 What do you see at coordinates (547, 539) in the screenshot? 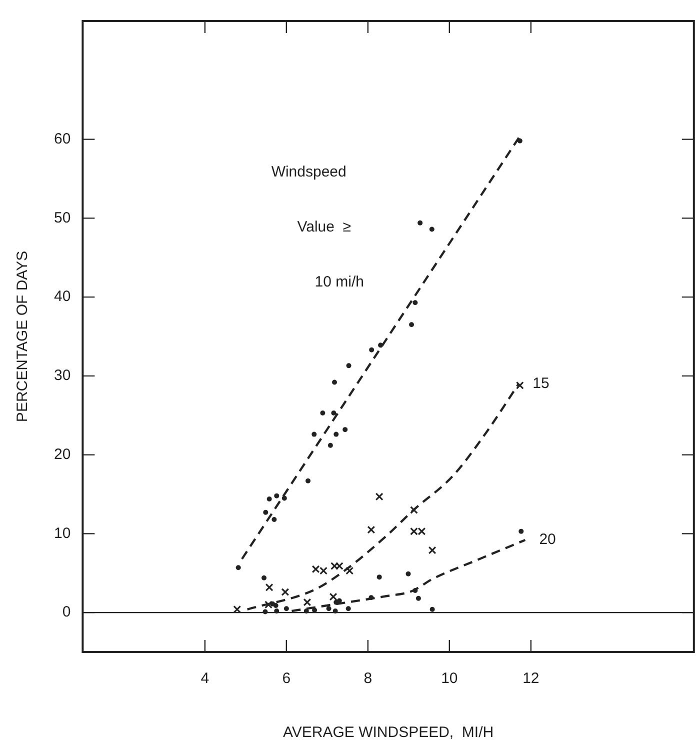
I see `series-label: 20` at bounding box center [547, 539].